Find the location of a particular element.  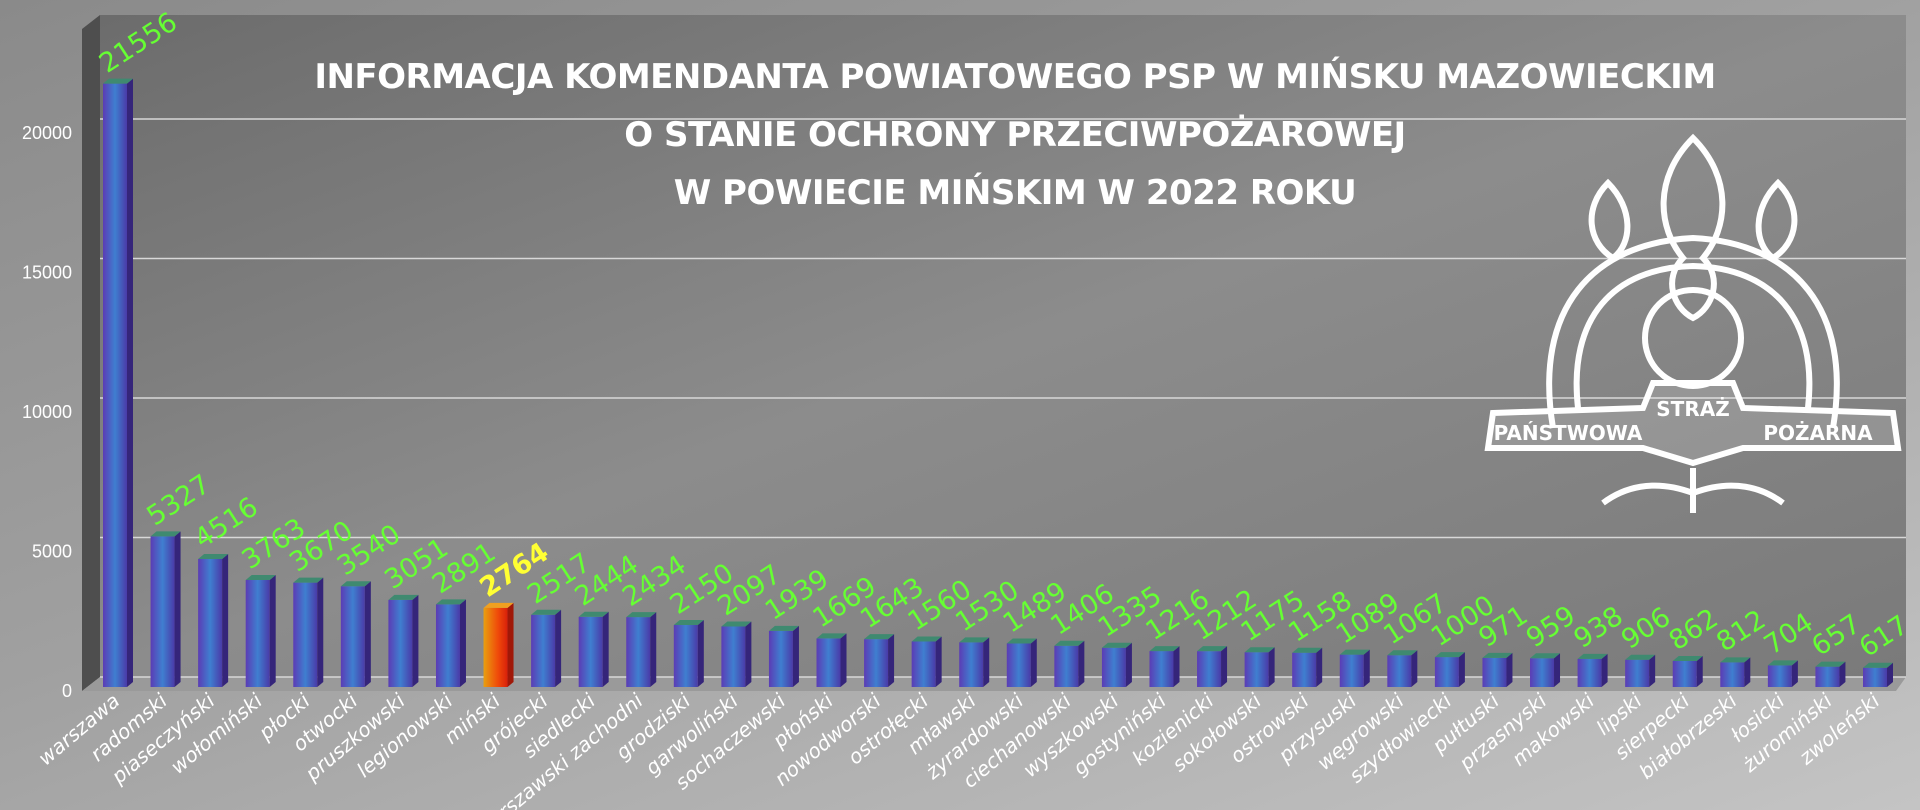

y-axis-wall is located at coordinates (91, 353).